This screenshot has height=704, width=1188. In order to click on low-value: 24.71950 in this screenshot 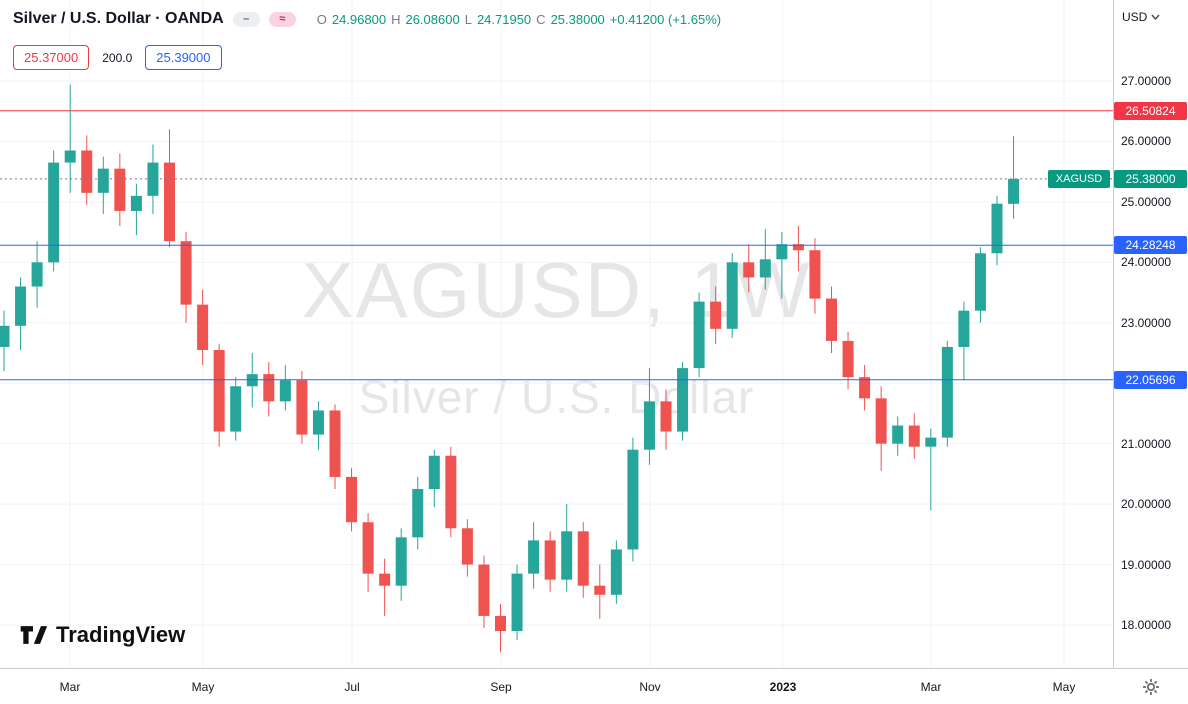, I will do `click(504, 19)`.